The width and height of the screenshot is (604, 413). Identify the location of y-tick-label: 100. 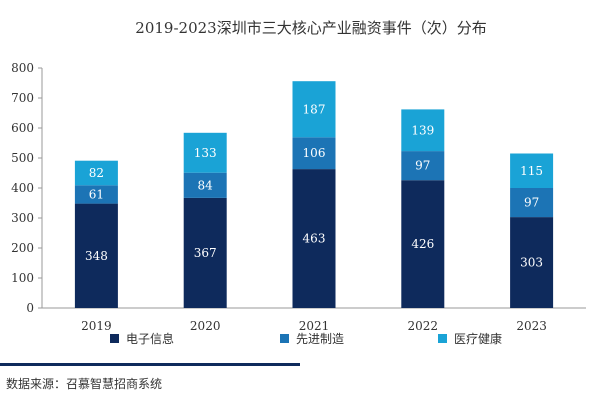
(22, 278).